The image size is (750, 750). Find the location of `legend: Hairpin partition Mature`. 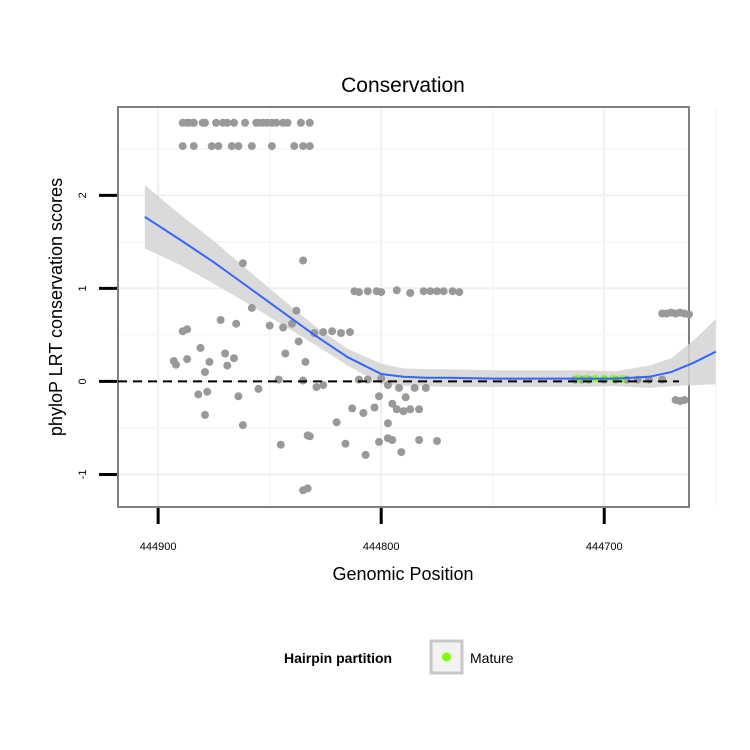

legend: Hairpin partition Mature is located at coordinates (399, 657).